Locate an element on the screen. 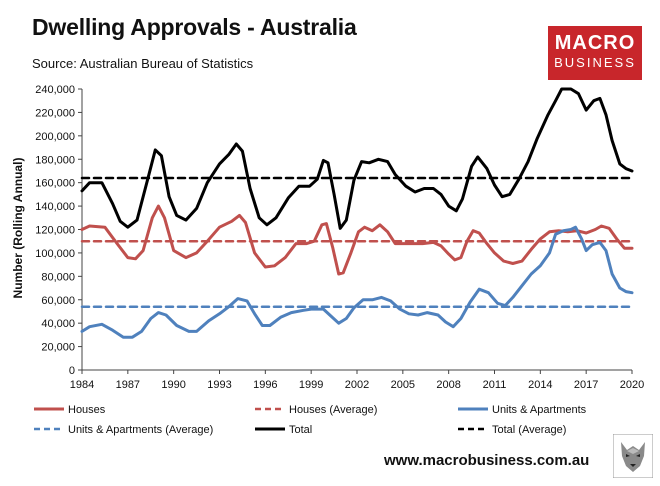 Image resolution: width=660 pixels, height=486 pixels. x-tick-label: 1984 is located at coordinates (82, 385).